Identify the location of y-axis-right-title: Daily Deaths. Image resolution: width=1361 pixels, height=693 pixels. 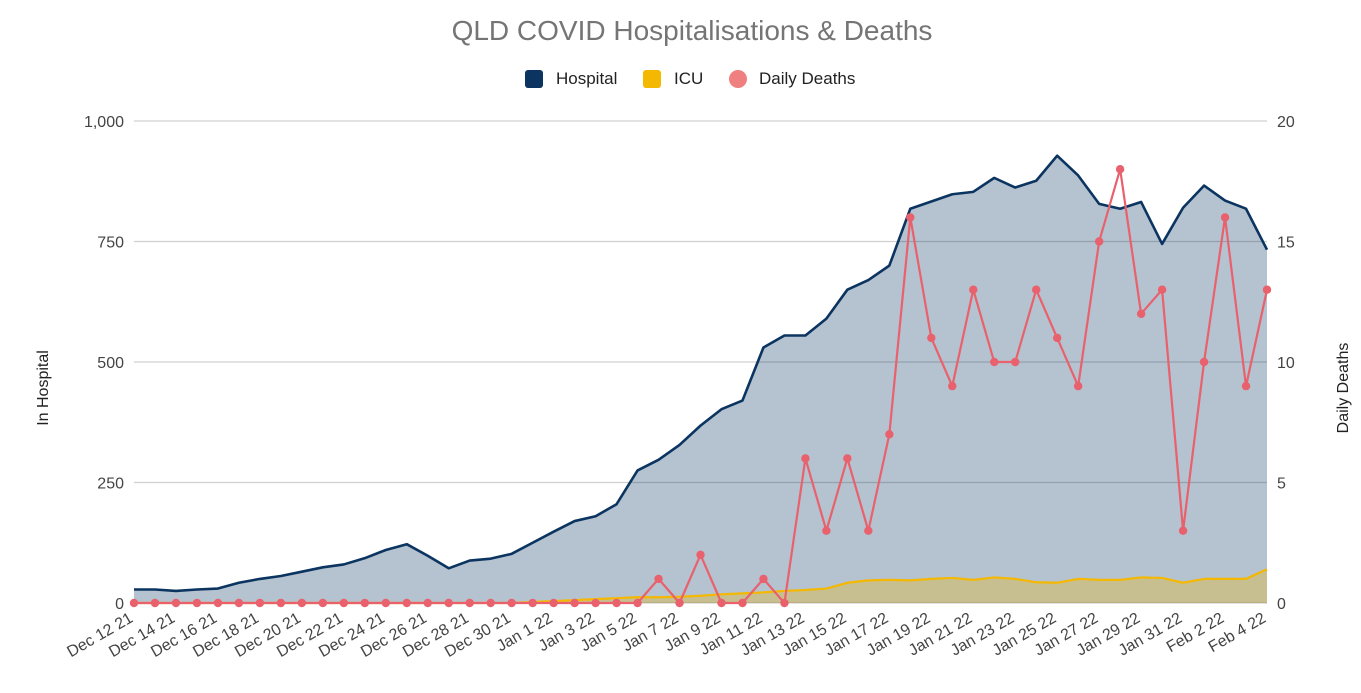
(1343, 388).